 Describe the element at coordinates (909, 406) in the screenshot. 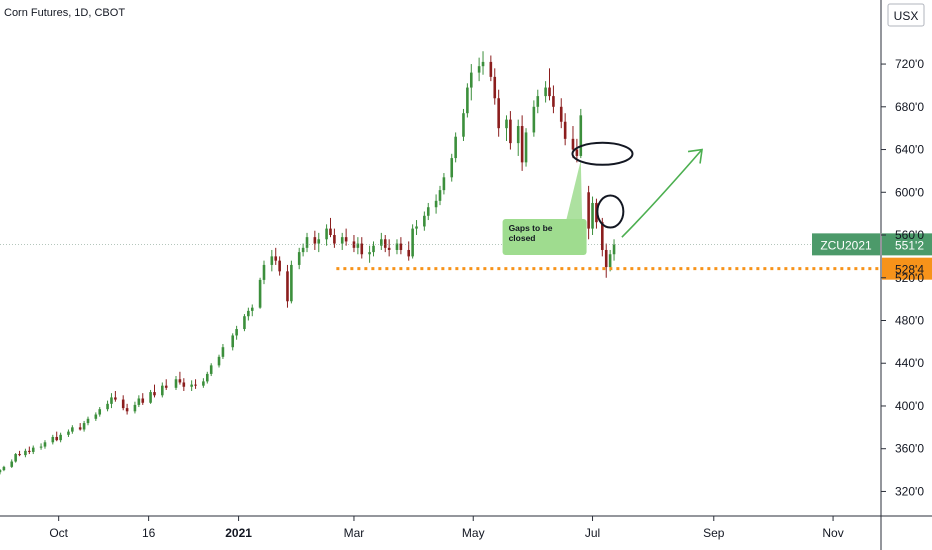

I see `y-tick-label: 400'0` at that location.